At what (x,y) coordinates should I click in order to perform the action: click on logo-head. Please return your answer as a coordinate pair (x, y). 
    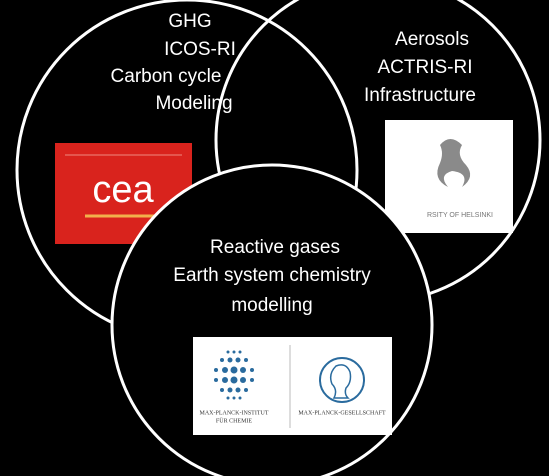
    Looking at the image, I should click on (340, 381).